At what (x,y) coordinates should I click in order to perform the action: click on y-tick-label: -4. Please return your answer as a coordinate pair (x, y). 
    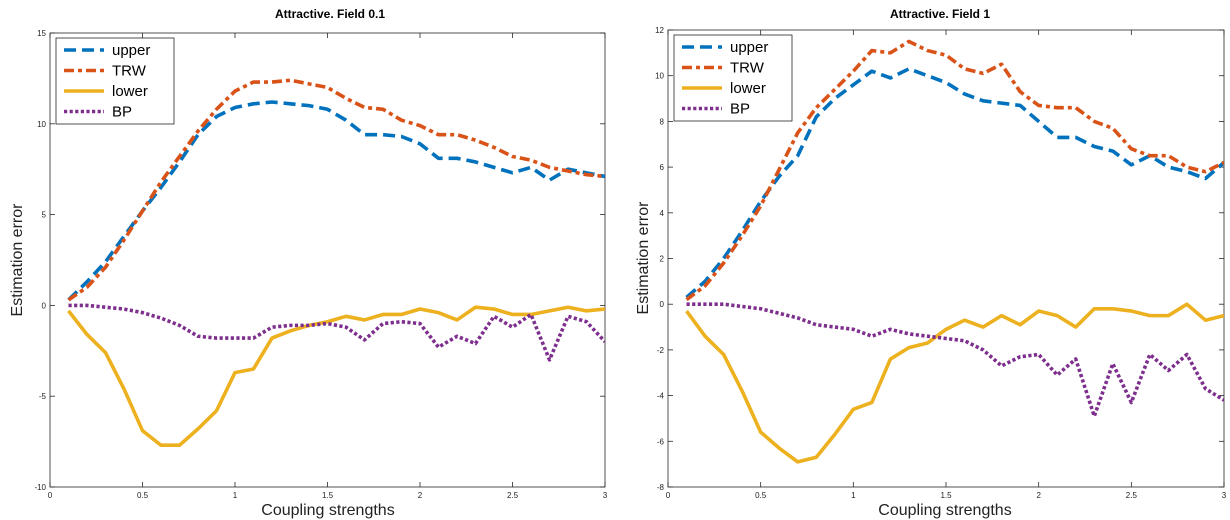
    Looking at the image, I should click on (661, 396).